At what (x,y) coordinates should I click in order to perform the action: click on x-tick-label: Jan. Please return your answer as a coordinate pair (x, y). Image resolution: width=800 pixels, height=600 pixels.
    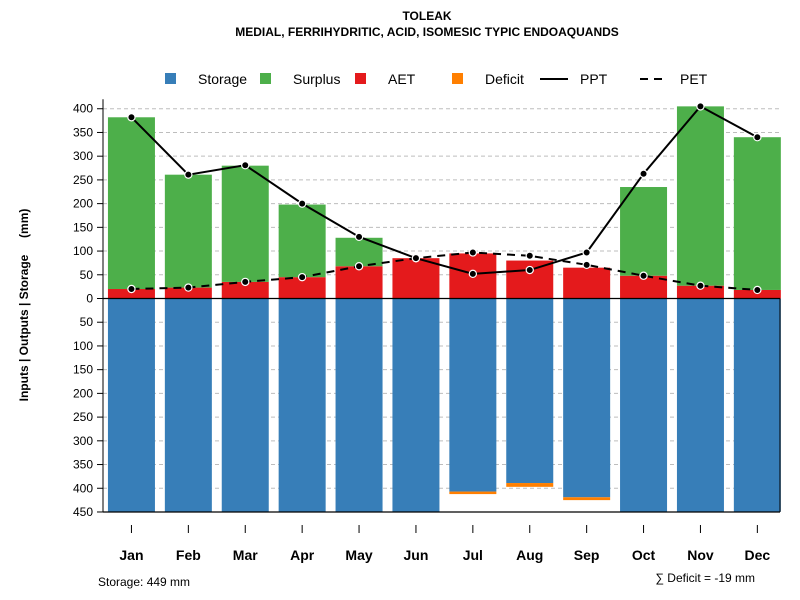
    Looking at the image, I should click on (131, 555).